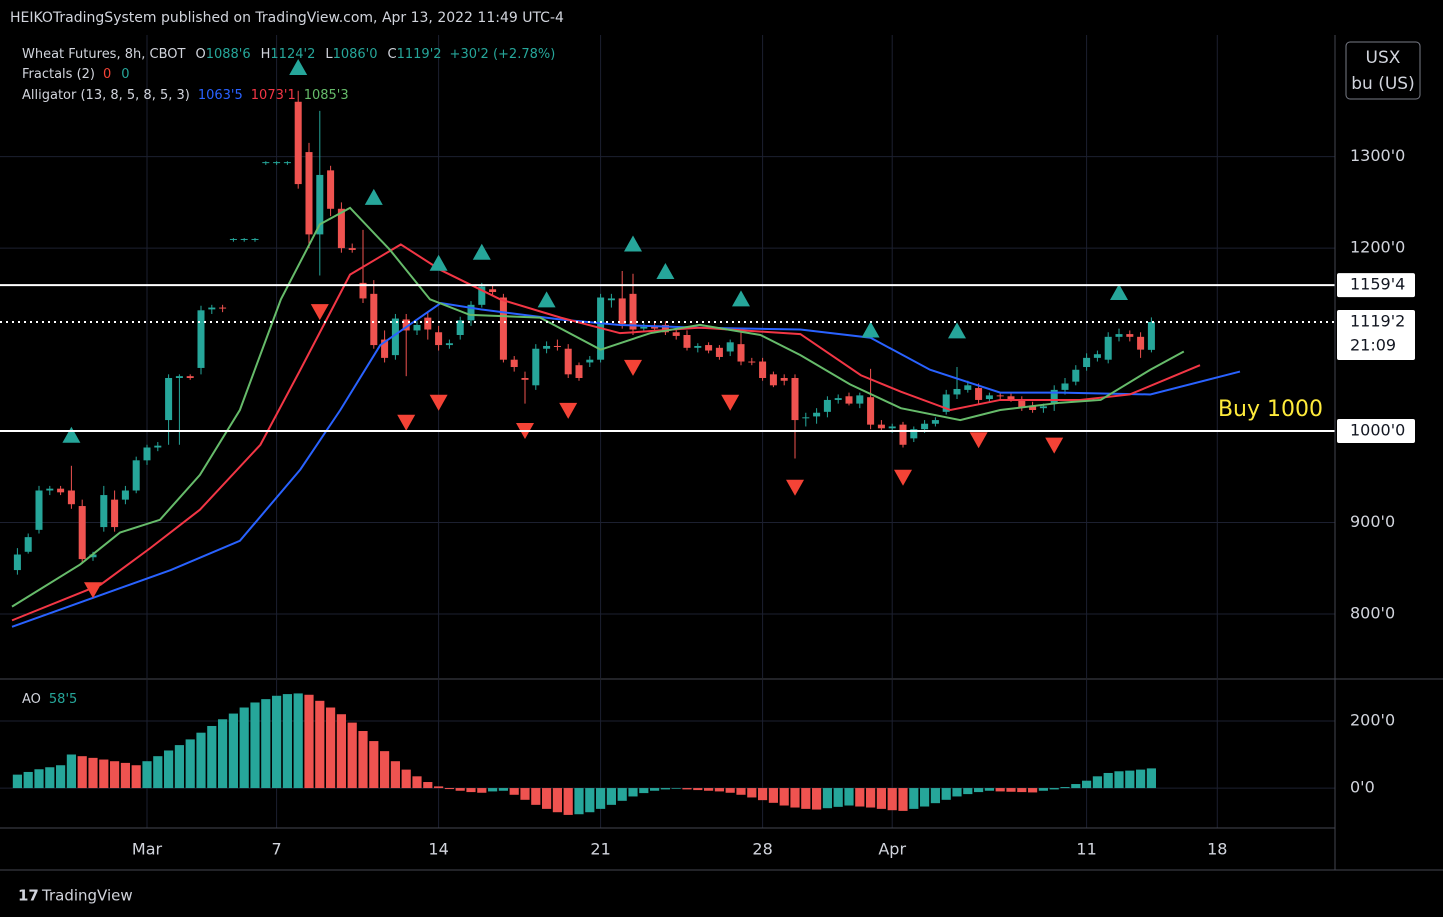 The width and height of the screenshot is (1443, 917). What do you see at coordinates (1382, 84) in the screenshot?
I see `unit: bu (US)` at bounding box center [1382, 84].